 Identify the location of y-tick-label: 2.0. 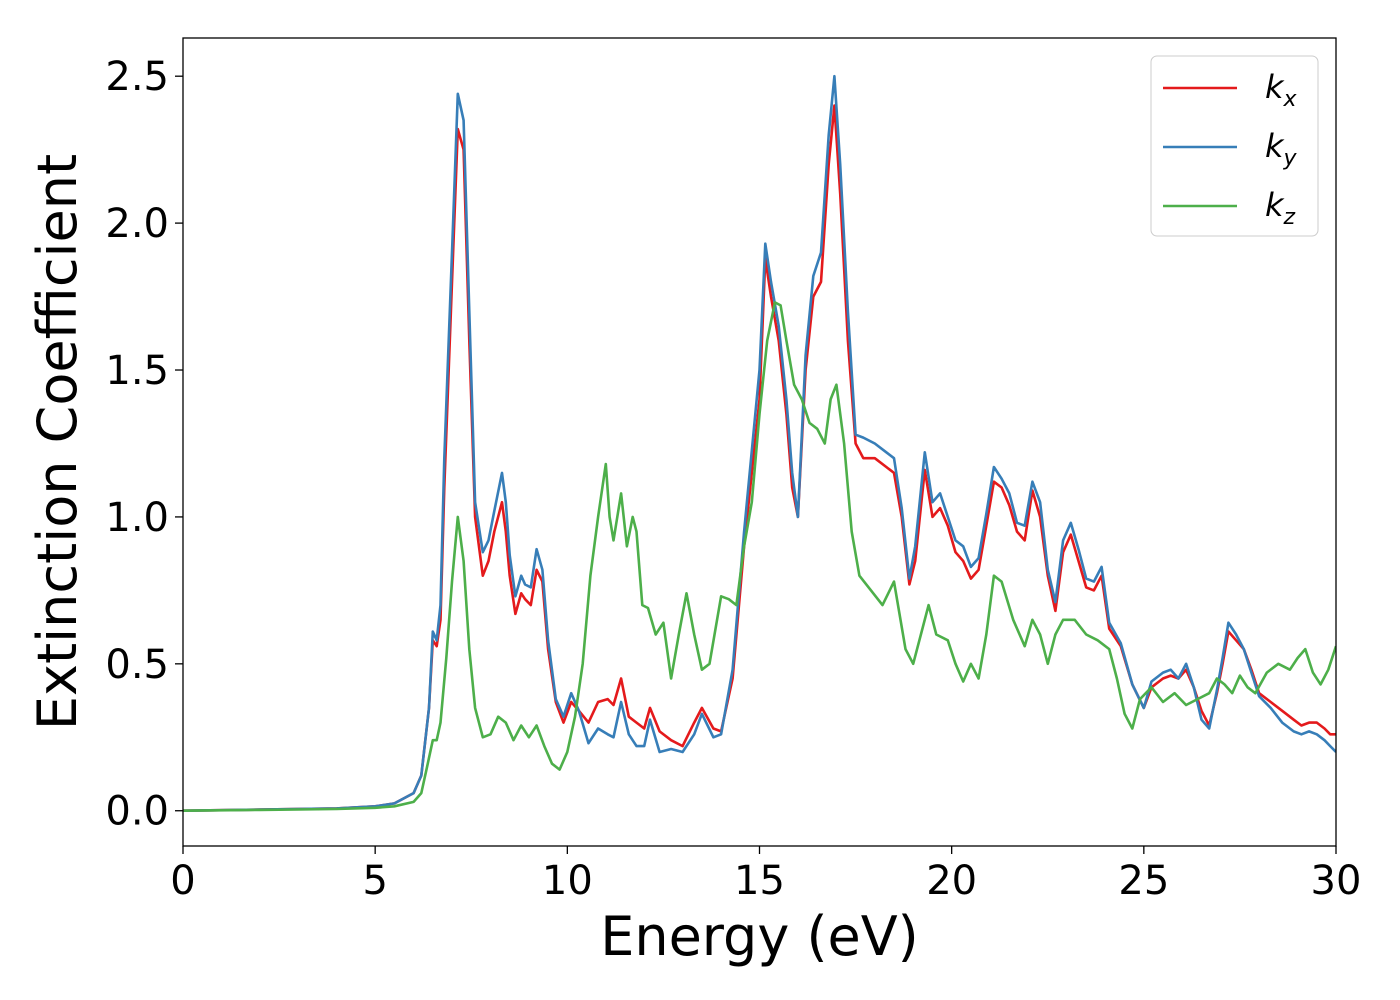
(137, 224).